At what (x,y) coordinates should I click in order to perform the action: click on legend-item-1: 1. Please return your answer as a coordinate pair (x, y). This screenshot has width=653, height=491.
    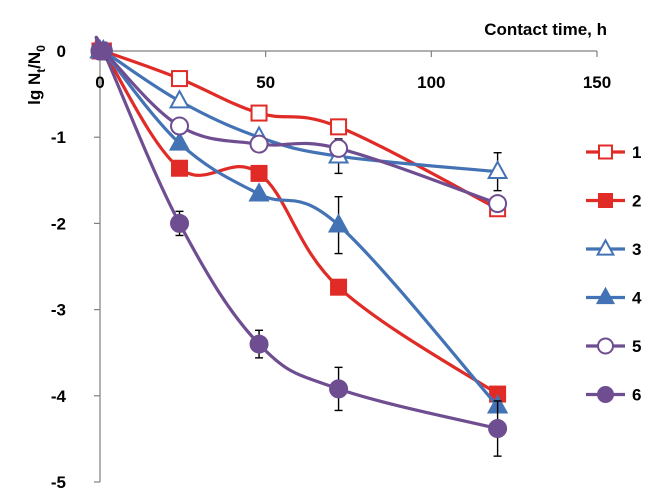
    Looking at the image, I should click on (613, 152).